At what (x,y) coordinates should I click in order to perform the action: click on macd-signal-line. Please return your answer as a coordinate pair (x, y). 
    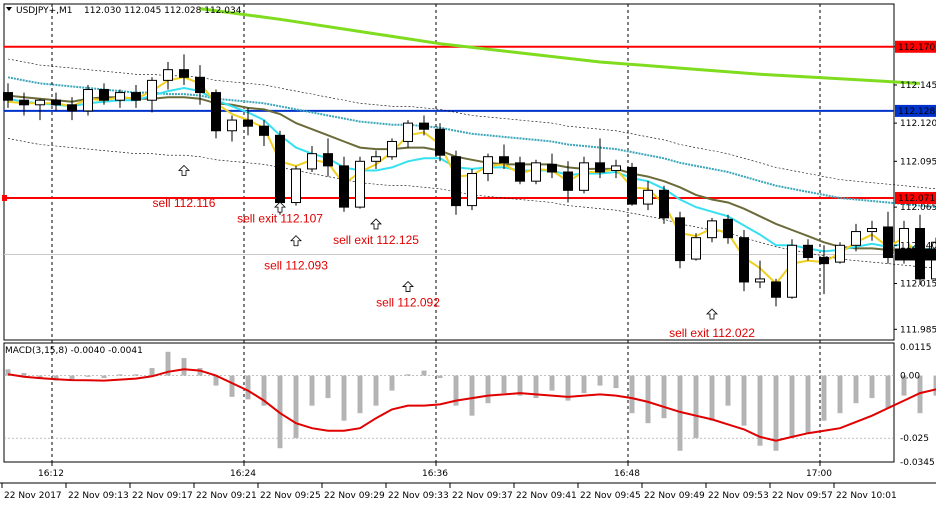
    Looking at the image, I should click on (471, 405).